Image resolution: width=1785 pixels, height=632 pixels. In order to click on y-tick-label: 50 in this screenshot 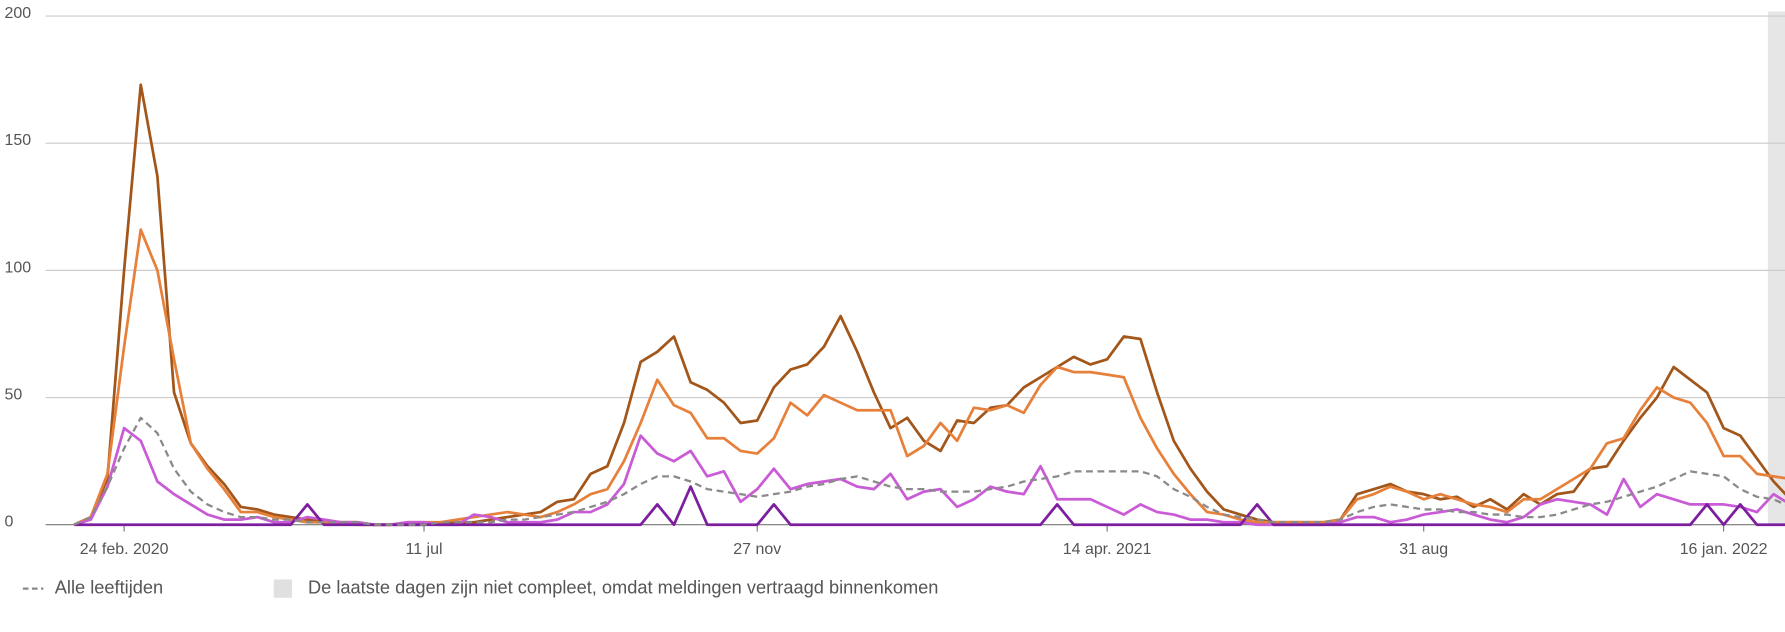, I will do `click(14, 394)`.